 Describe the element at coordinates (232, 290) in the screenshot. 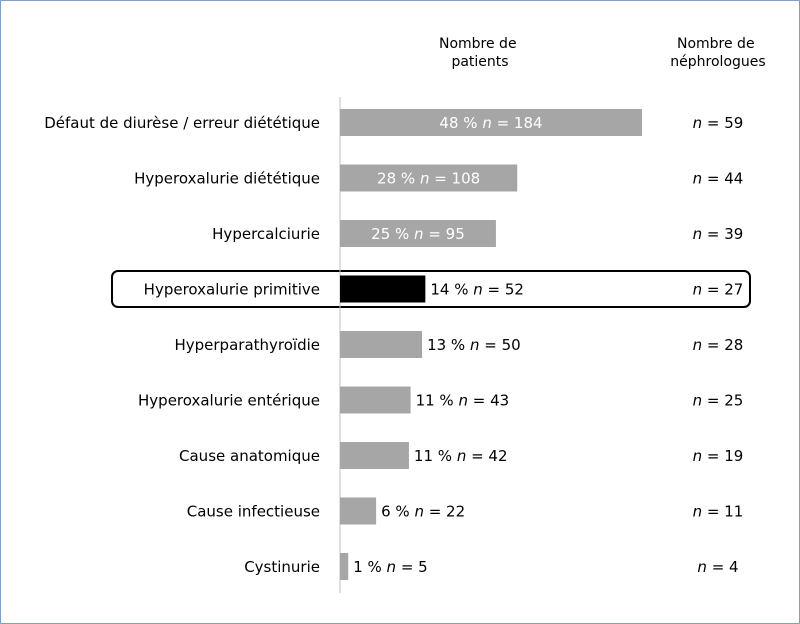

I see `category-label: Hyperoxalurie primitive` at that location.